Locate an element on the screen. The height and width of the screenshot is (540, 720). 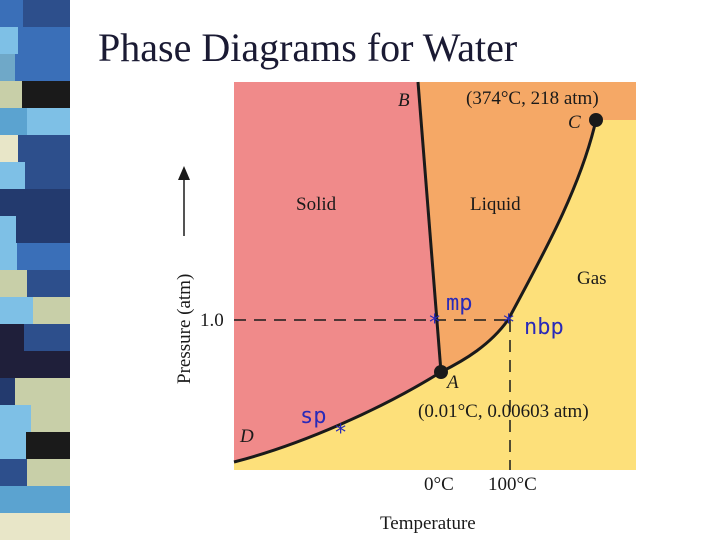
y-axis-arrow-icon is located at coordinates (184, 173).